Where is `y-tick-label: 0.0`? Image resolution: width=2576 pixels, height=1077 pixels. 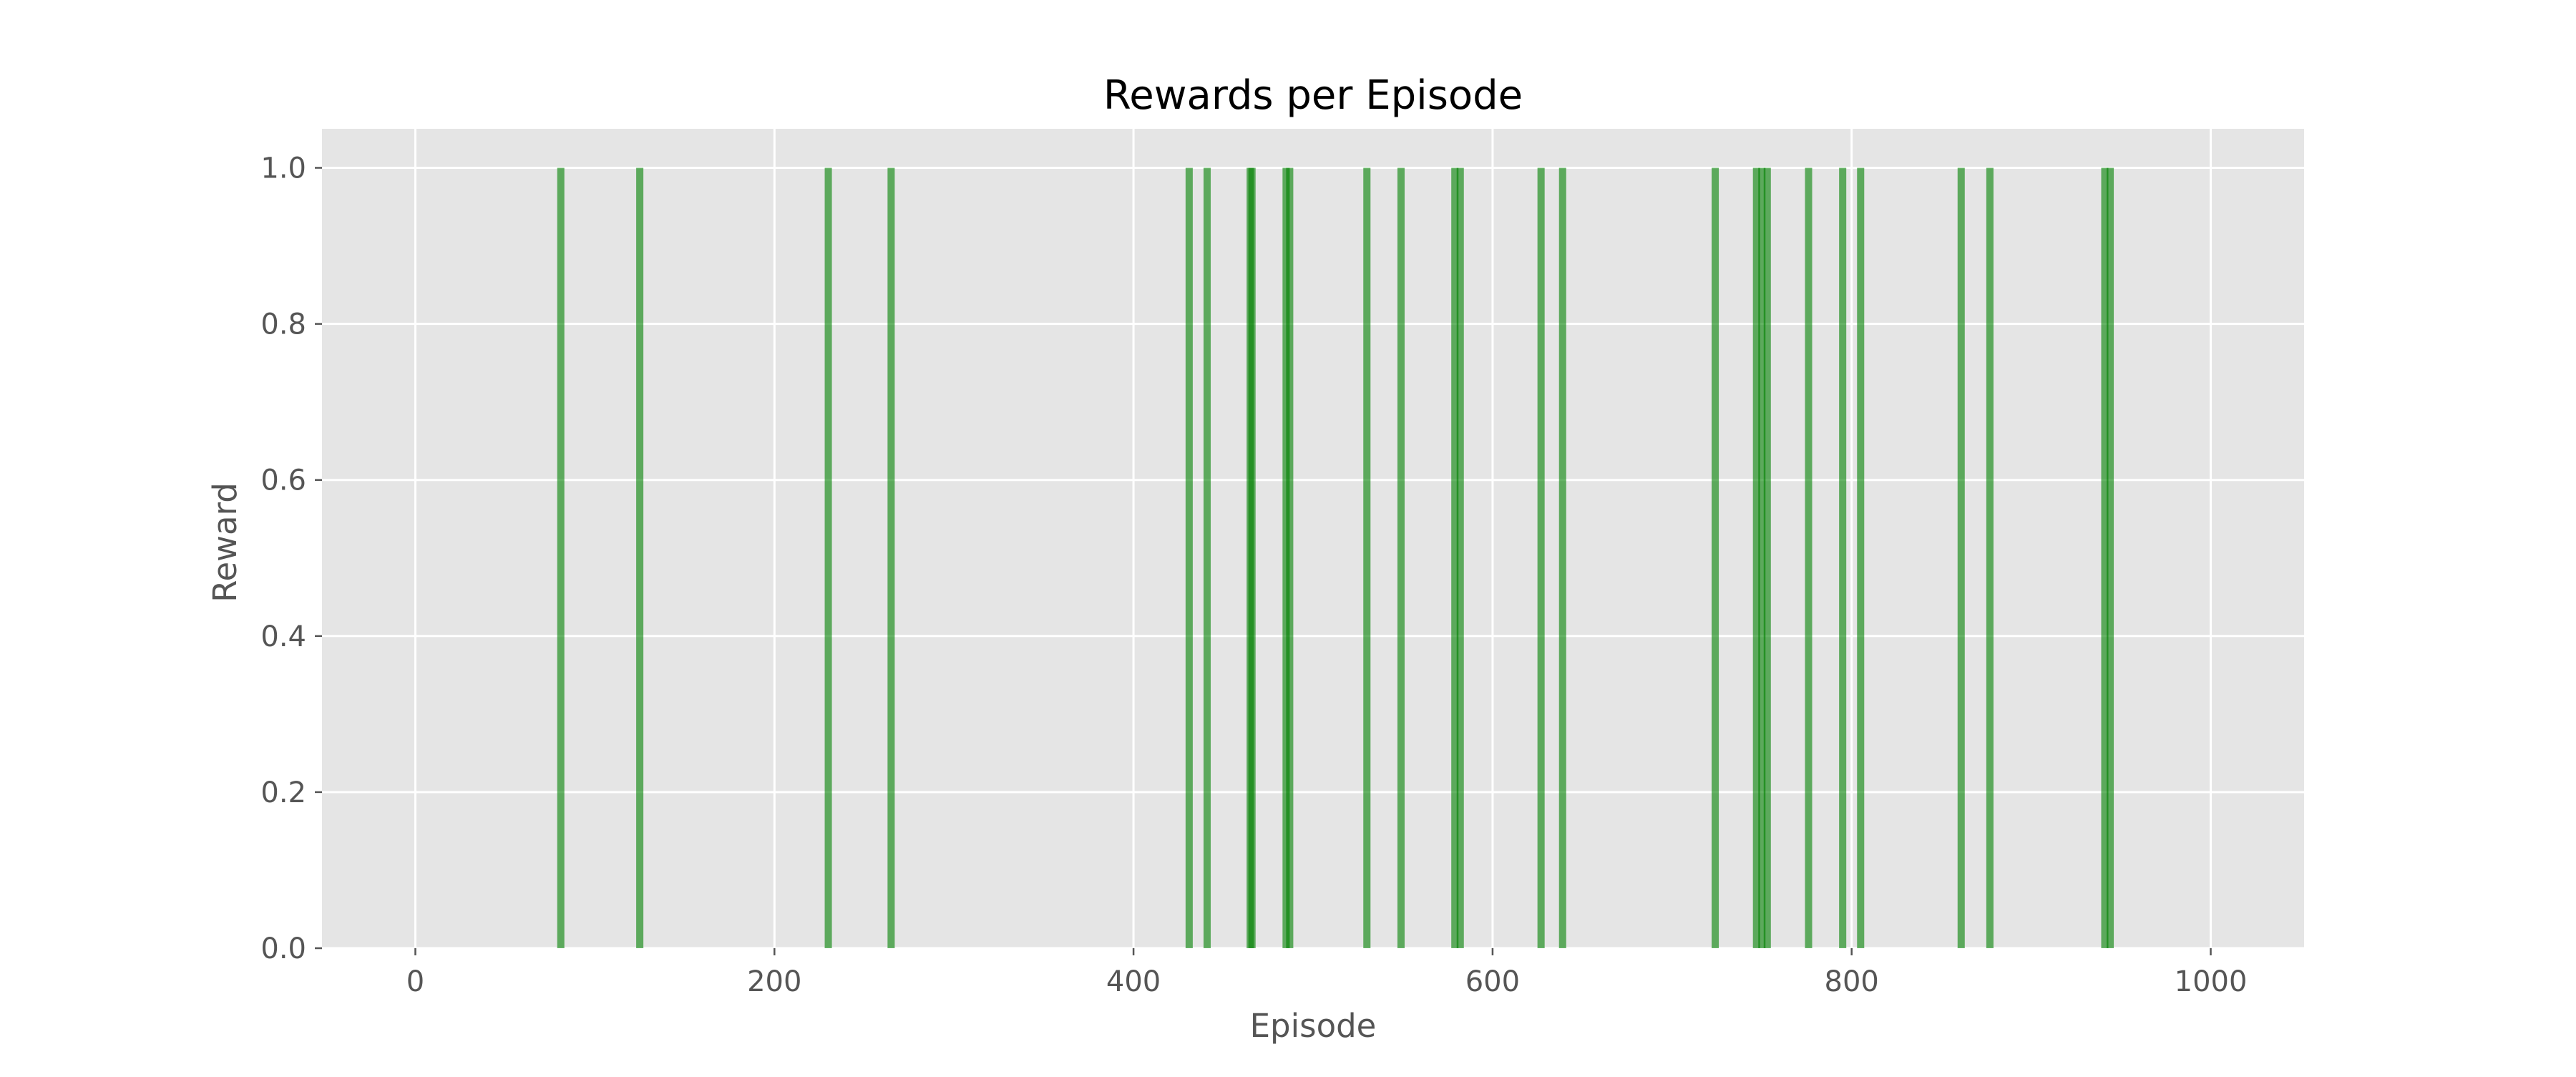 y-tick-label: 0.0 is located at coordinates (283, 948).